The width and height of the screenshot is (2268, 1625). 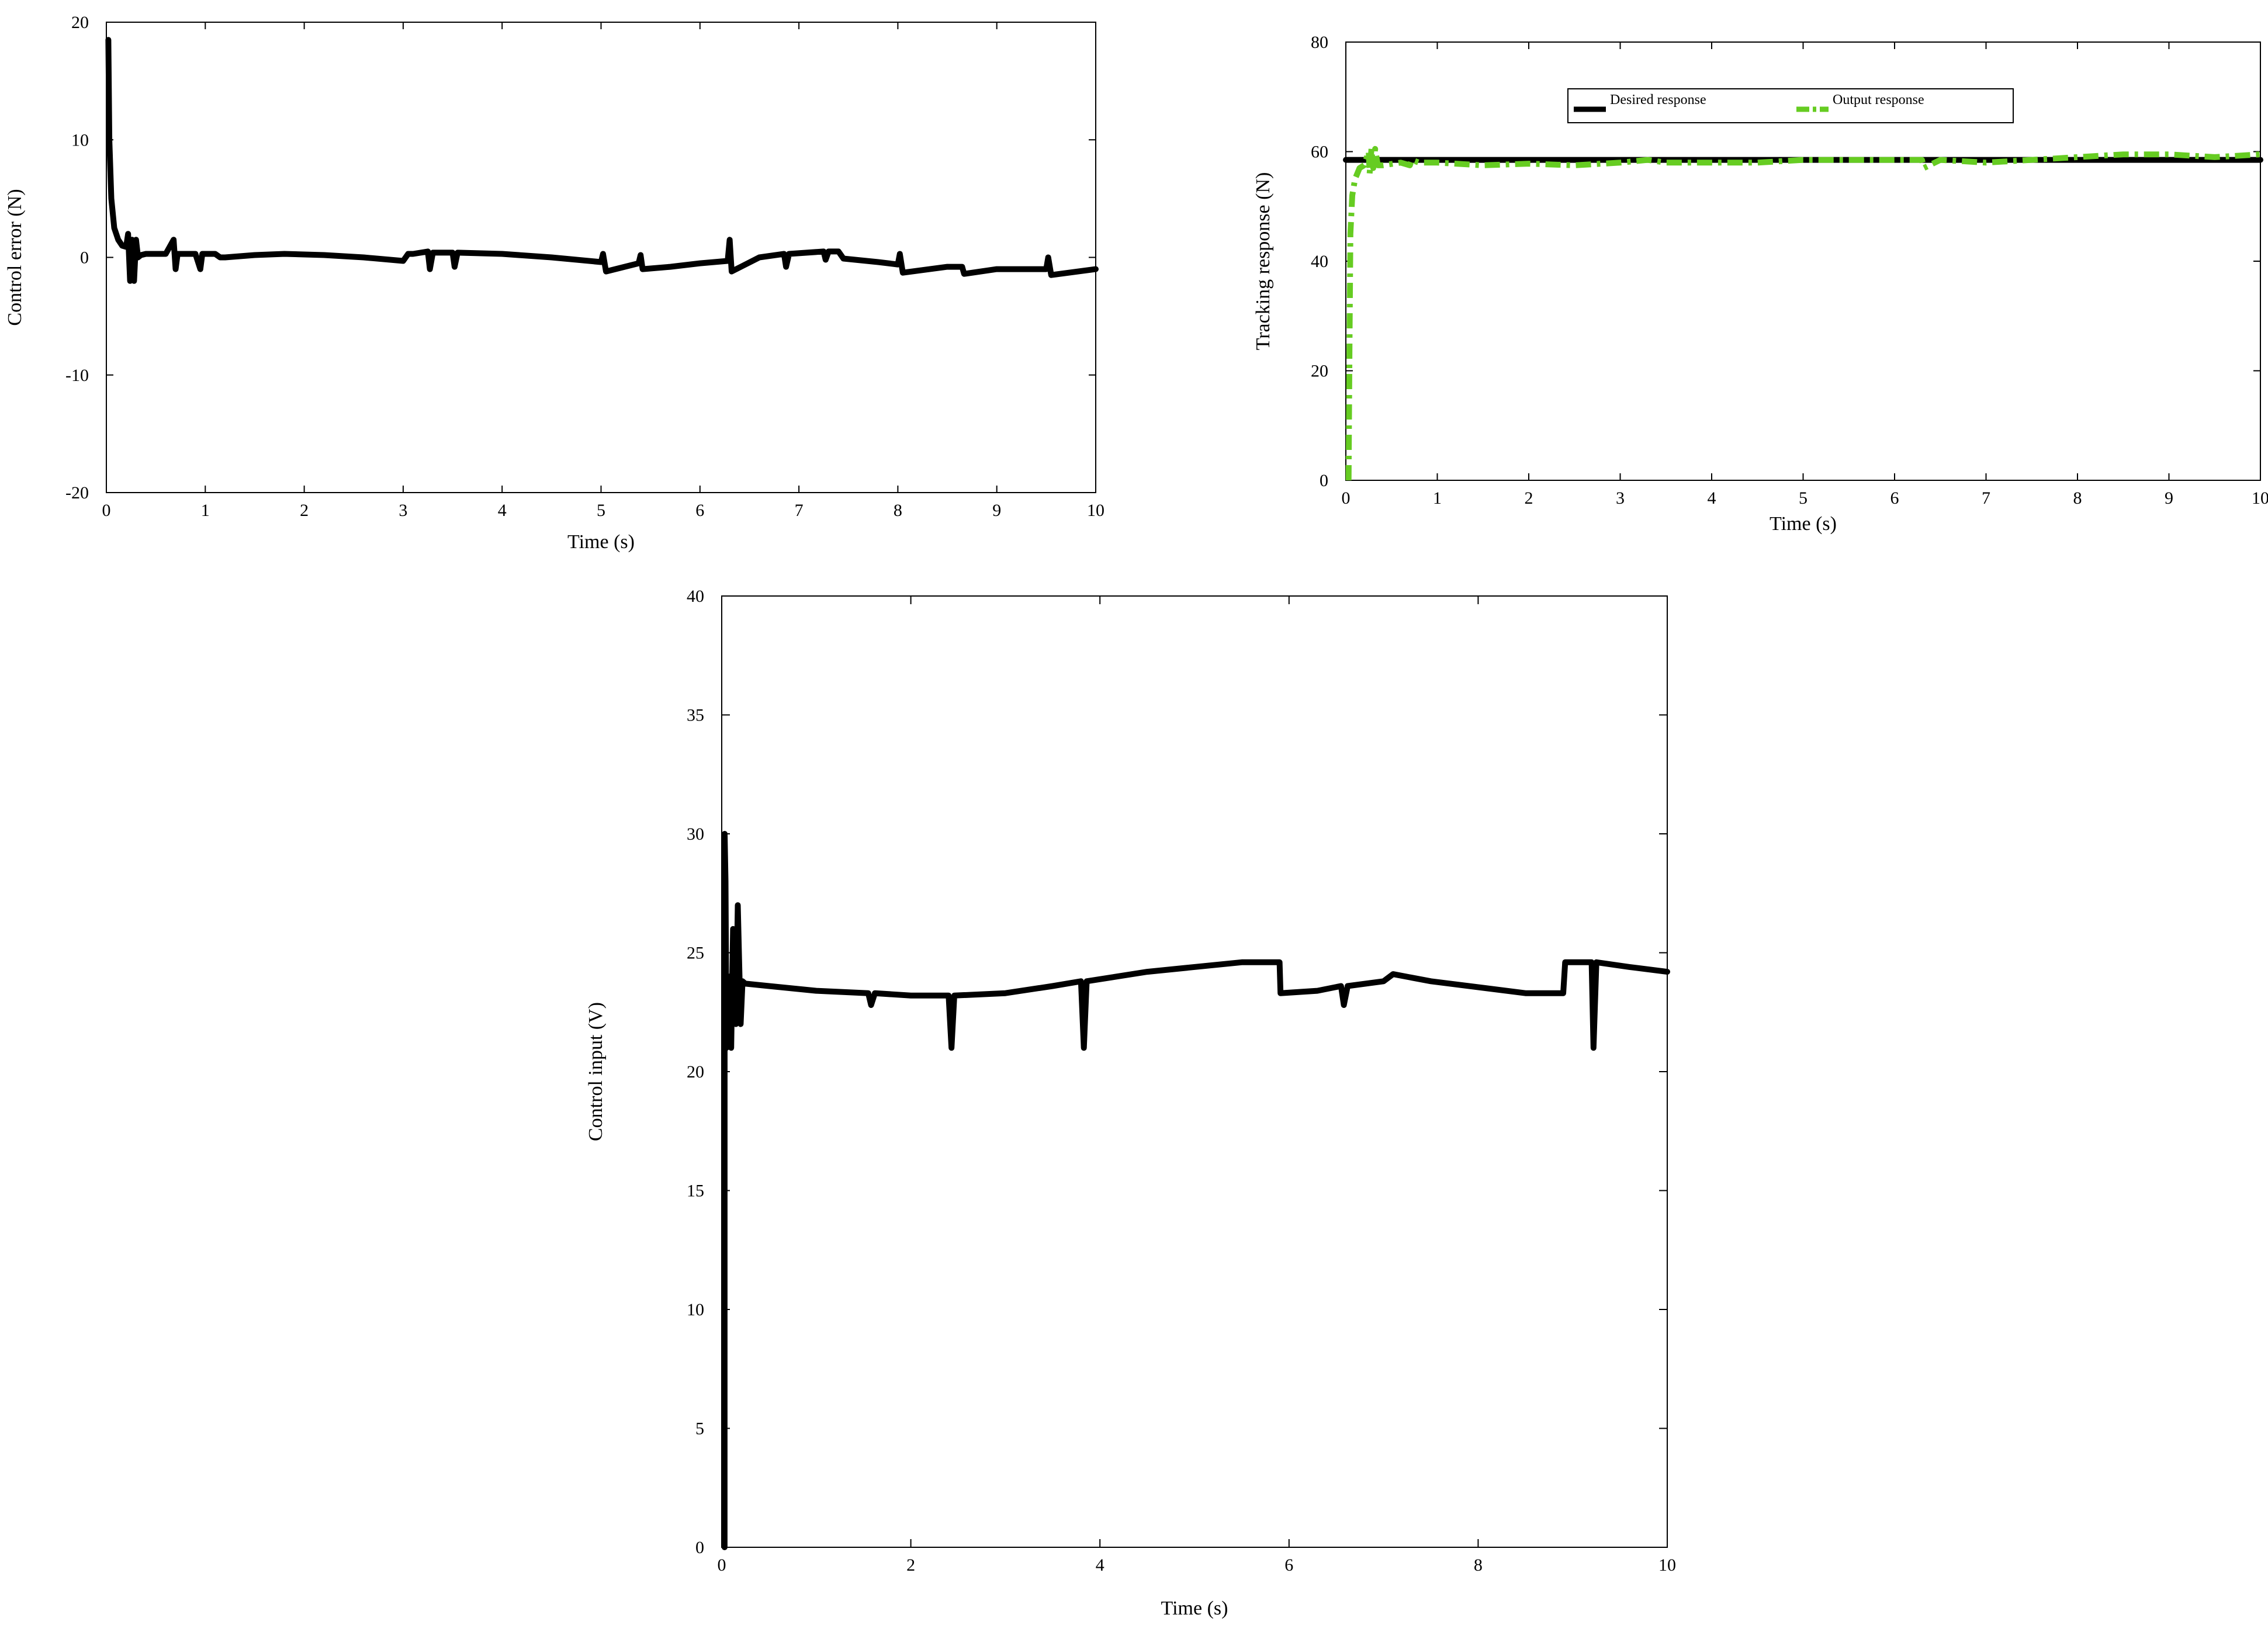 I want to click on y-tick-label: 60, so click(x=1319, y=152).